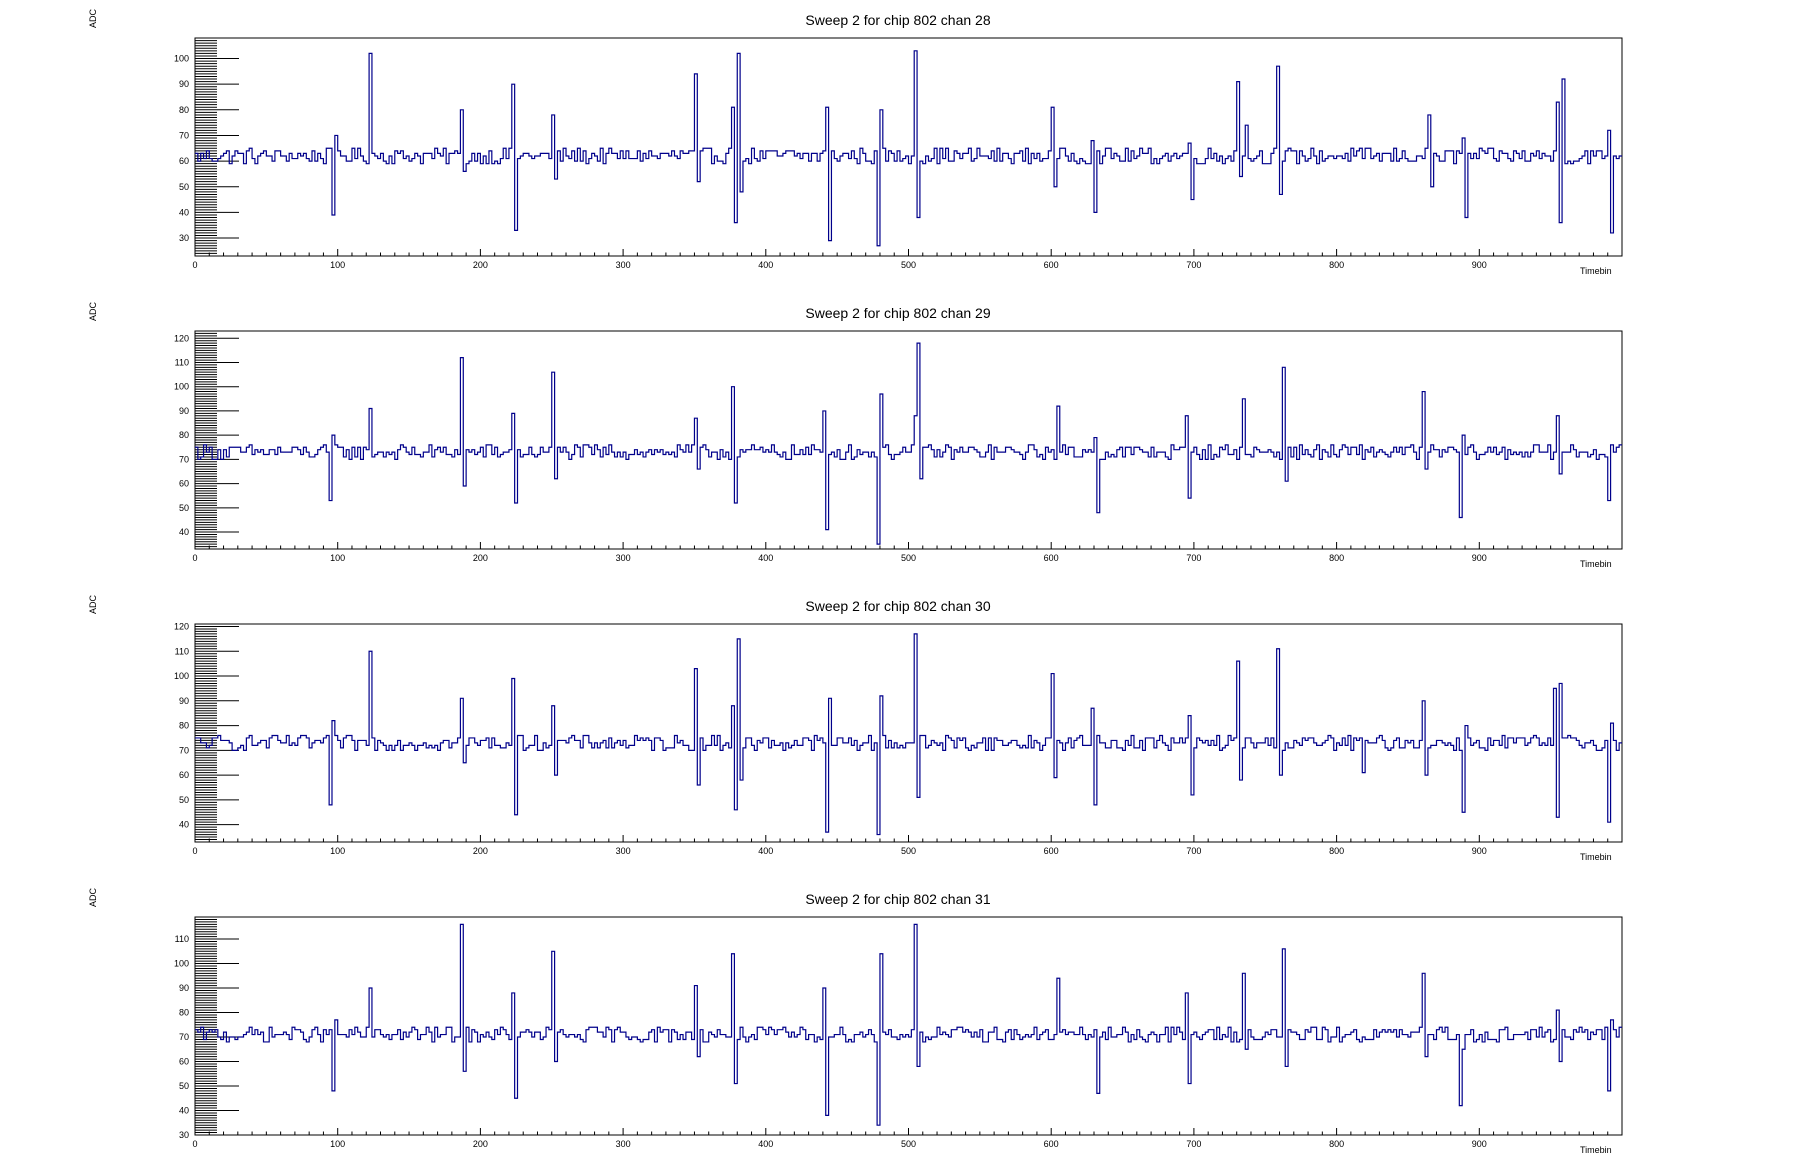  What do you see at coordinates (898, 20) in the screenshot?
I see `chart-title: Sweep 2 for chip 802 chan 28` at bounding box center [898, 20].